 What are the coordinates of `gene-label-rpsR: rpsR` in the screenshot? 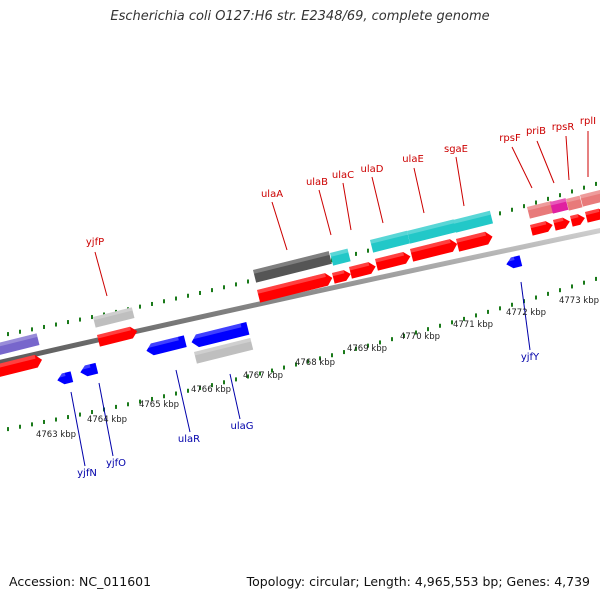 It's located at (563, 127).